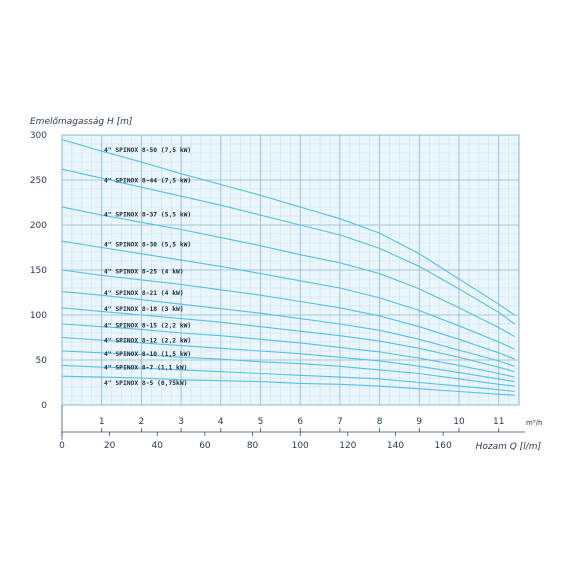 Image resolution: width=570 pixels, height=570 pixels. I want to click on curve-label: 4" SPINOX 8-15 (2,2 kW), so click(147, 325).